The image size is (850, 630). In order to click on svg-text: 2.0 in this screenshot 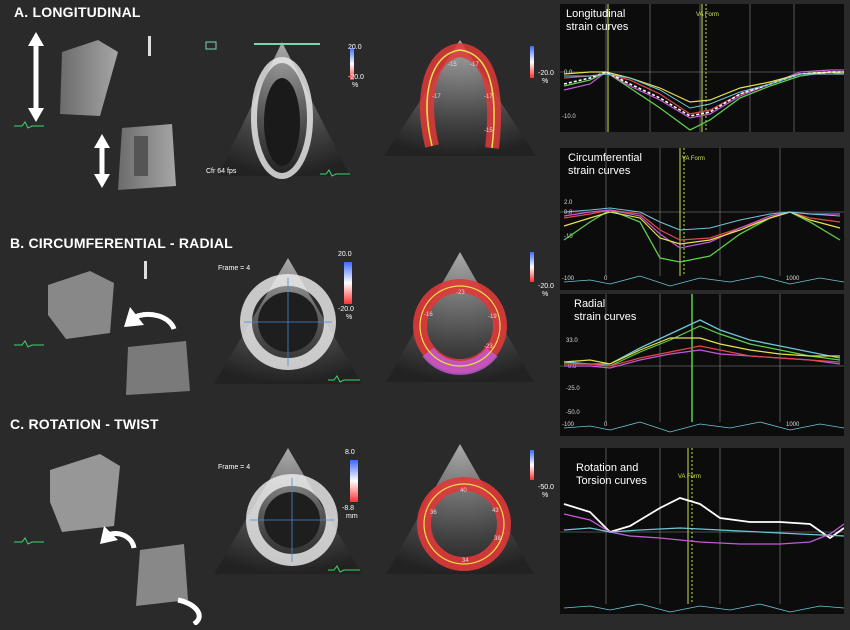, I will do `click(568, 203)`.